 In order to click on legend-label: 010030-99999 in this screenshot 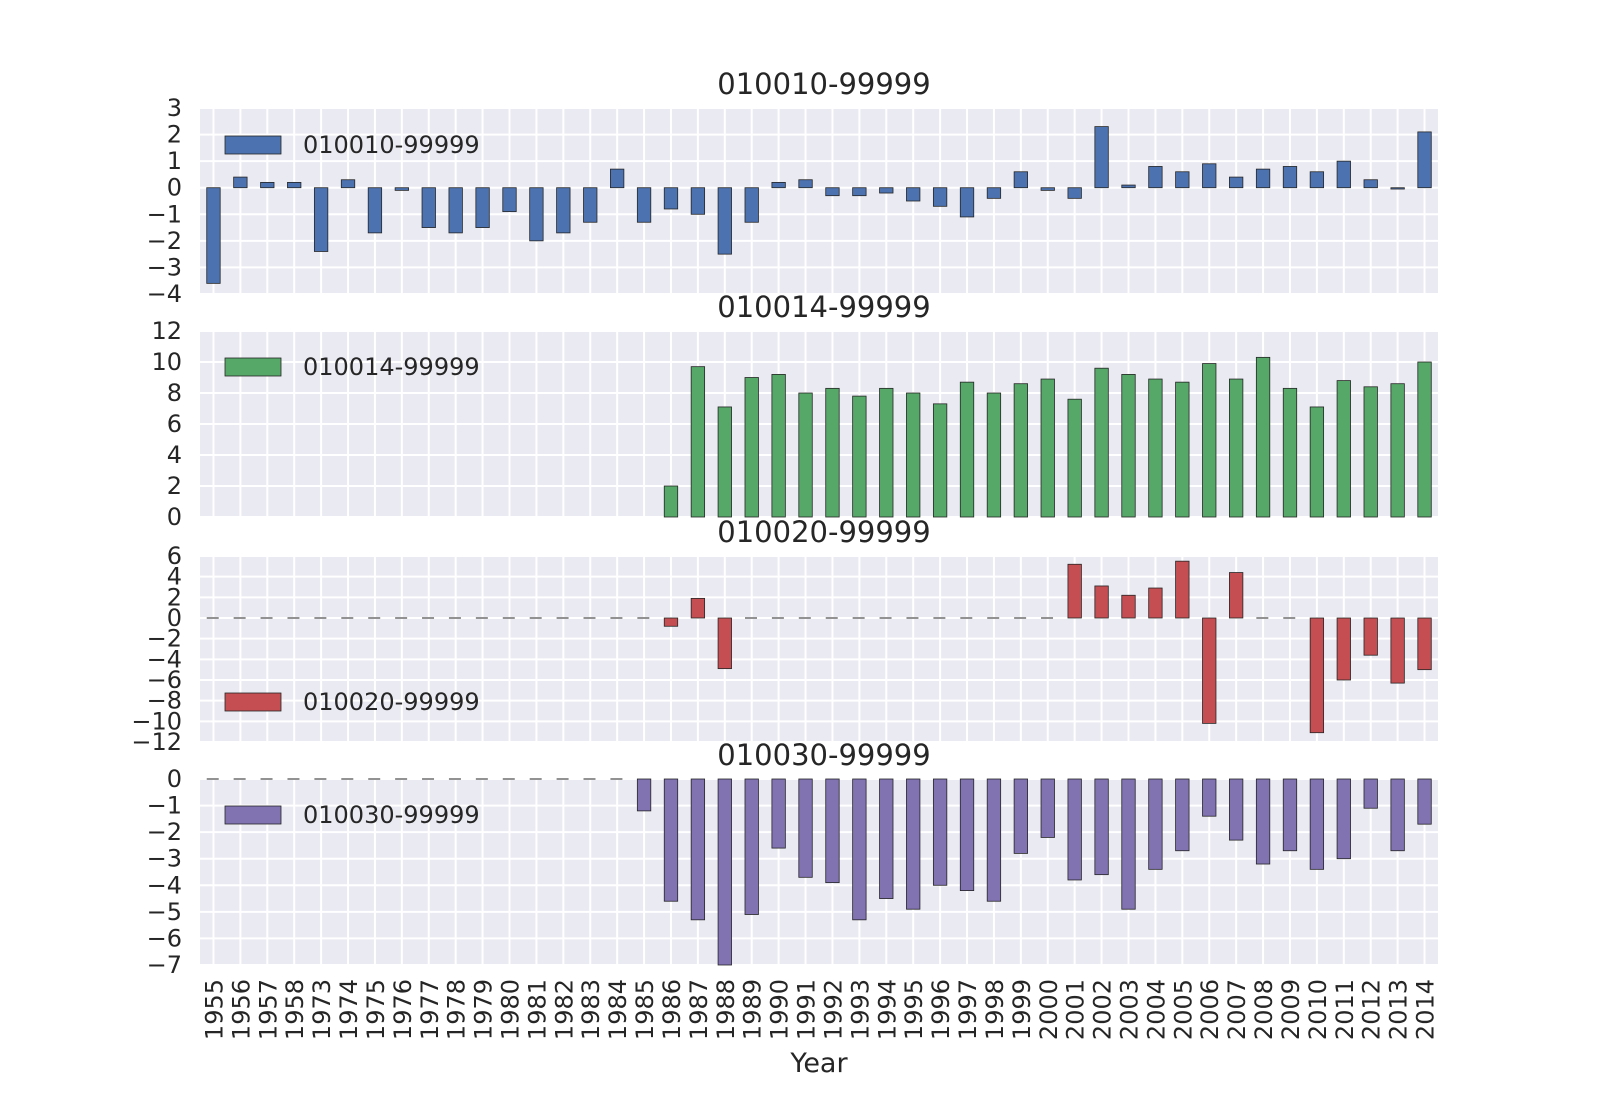, I will do `click(391, 815)`.